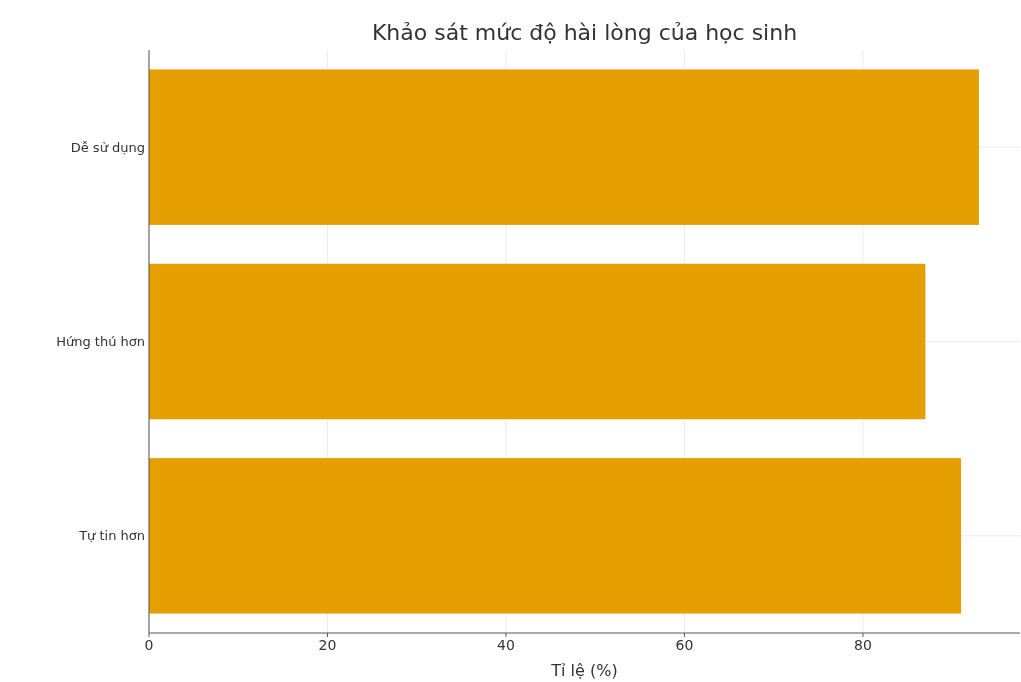 This screenshot has width=1021, height=682. What do you see at coordinates (506, 645) in the screenshot?
I see `x-tick-label: 40` at bounding box center [506, 645].